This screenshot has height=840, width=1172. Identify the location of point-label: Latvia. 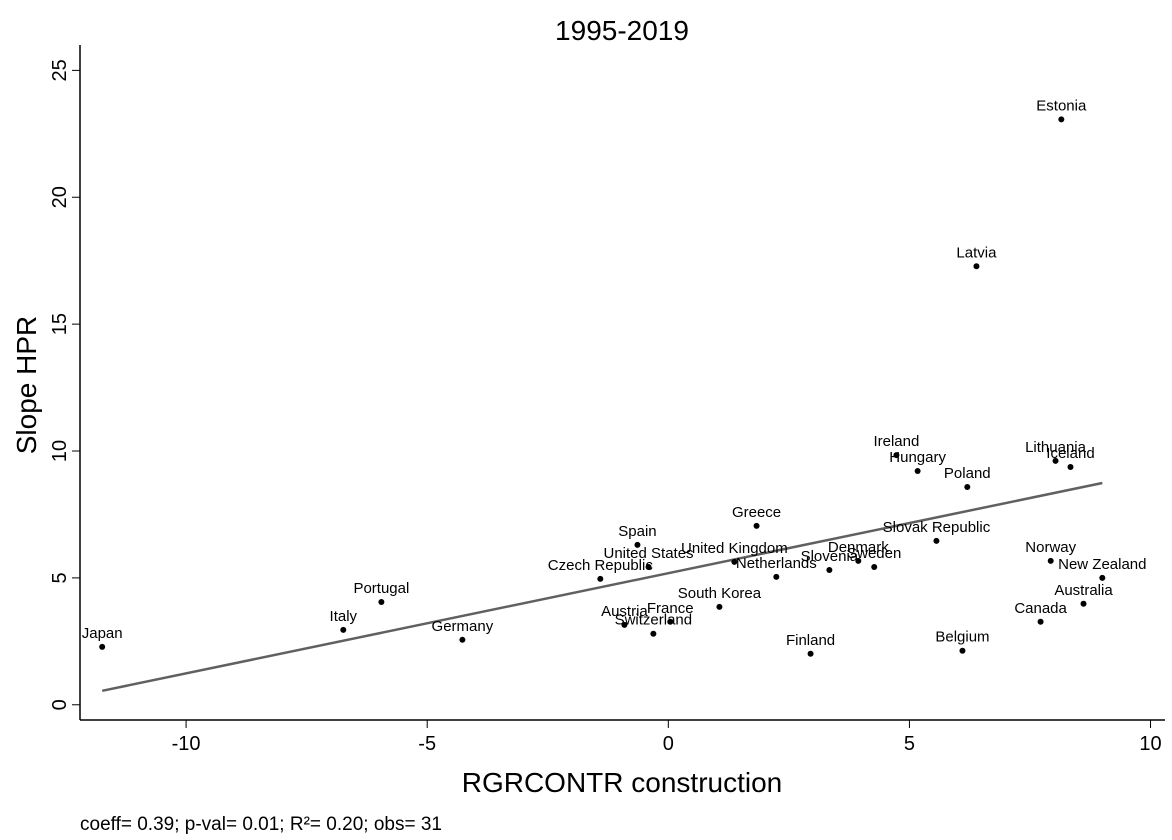
(976, 252).